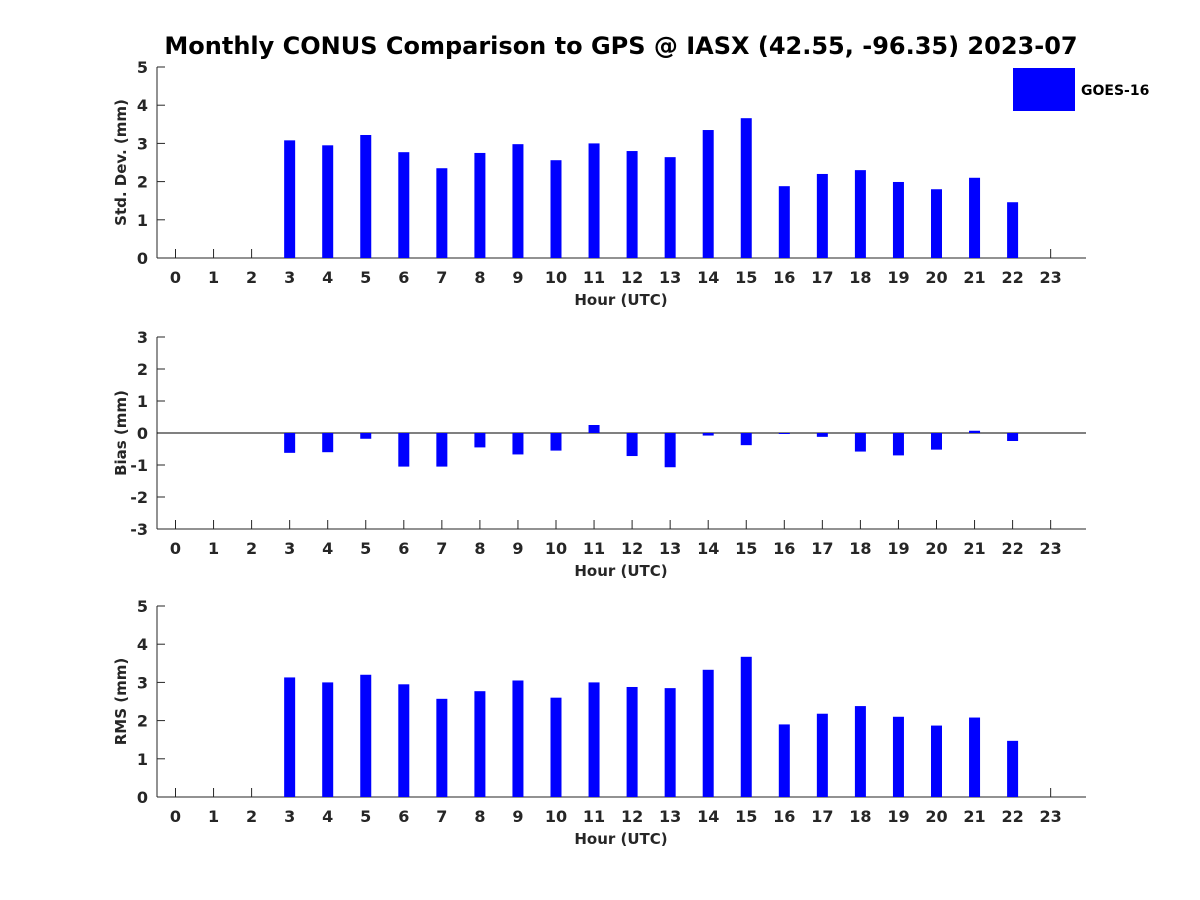  What do you see at coordinates (974, 816) in the screenshot?
I see `x-tick-label: 21` at bounding box center [974, 816].